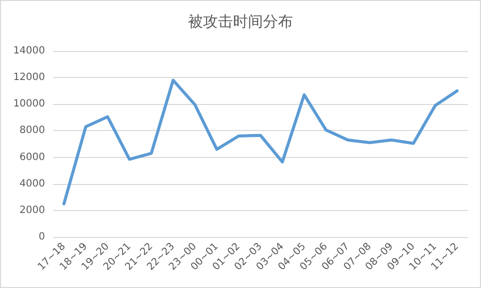 The image size is (481, 288). What do you see at coordinates (32, 210) in the screenshot?
I see `y-tick-label: 2000` at bounding box center [32, 210].